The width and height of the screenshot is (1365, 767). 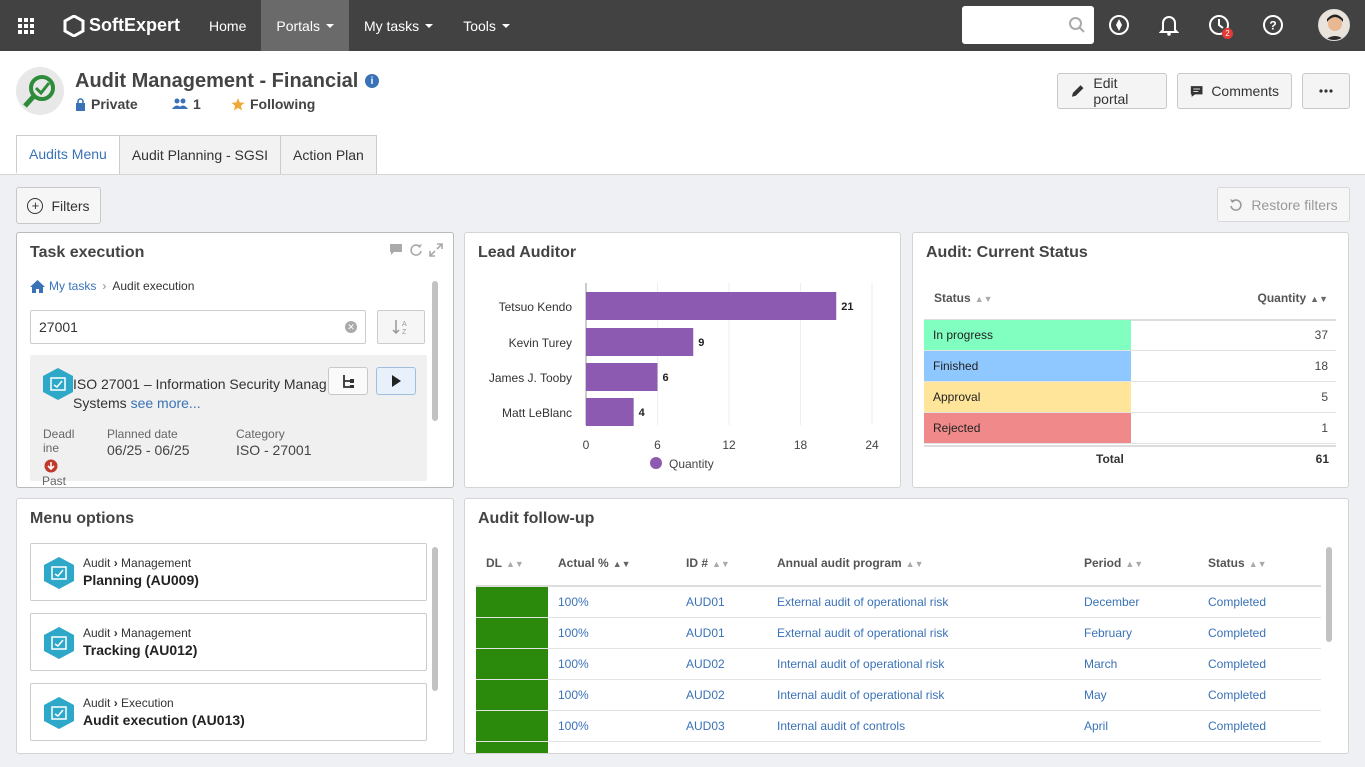 What do you see at coordinates (25, 25) in the screenshot?
I see `apps-grid-icon` at bounding box center [25, 25].